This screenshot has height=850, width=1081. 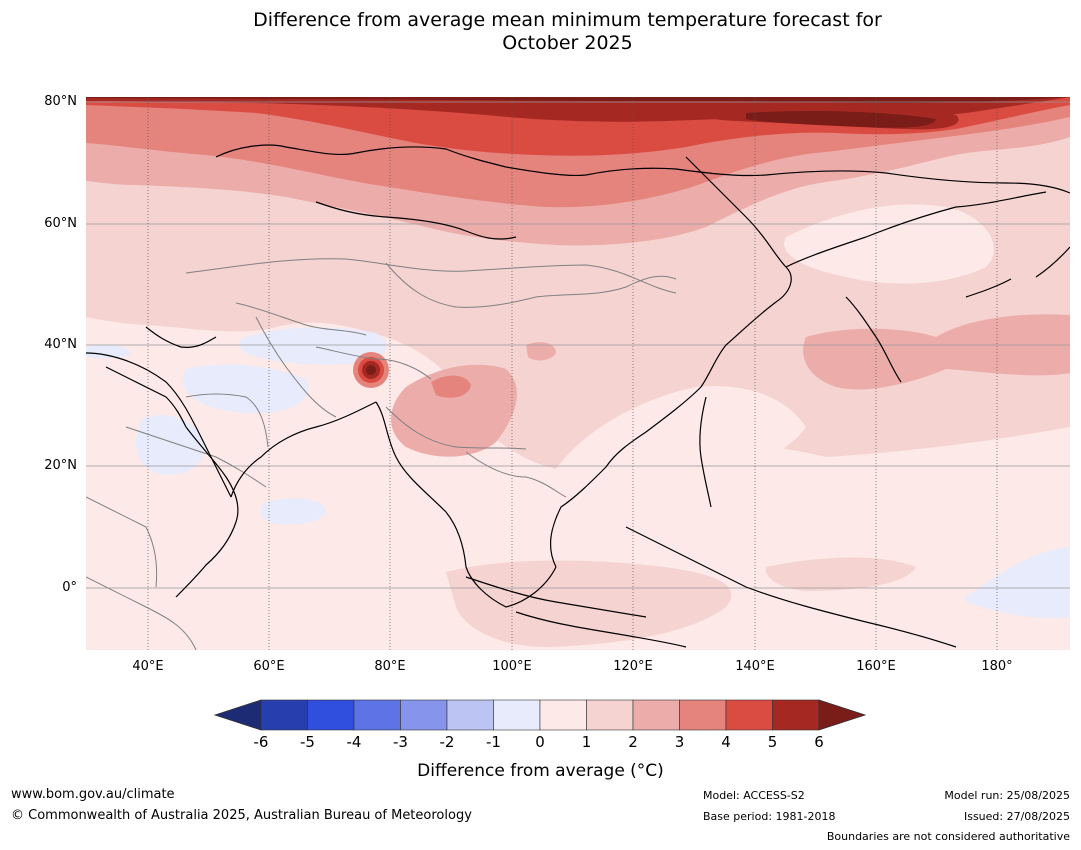 I want to click on issued-text: Issued: 27/08/2025, so click(x=1016, y=816).